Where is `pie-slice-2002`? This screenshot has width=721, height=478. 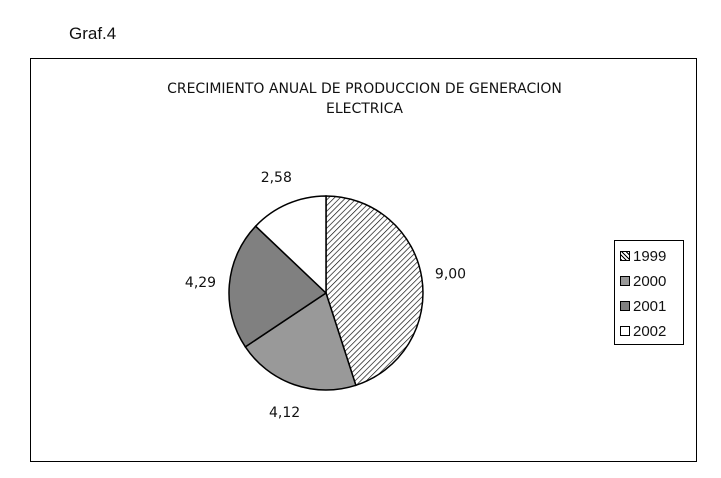
pie-slice-2002 is located at coordinates (290, 245).